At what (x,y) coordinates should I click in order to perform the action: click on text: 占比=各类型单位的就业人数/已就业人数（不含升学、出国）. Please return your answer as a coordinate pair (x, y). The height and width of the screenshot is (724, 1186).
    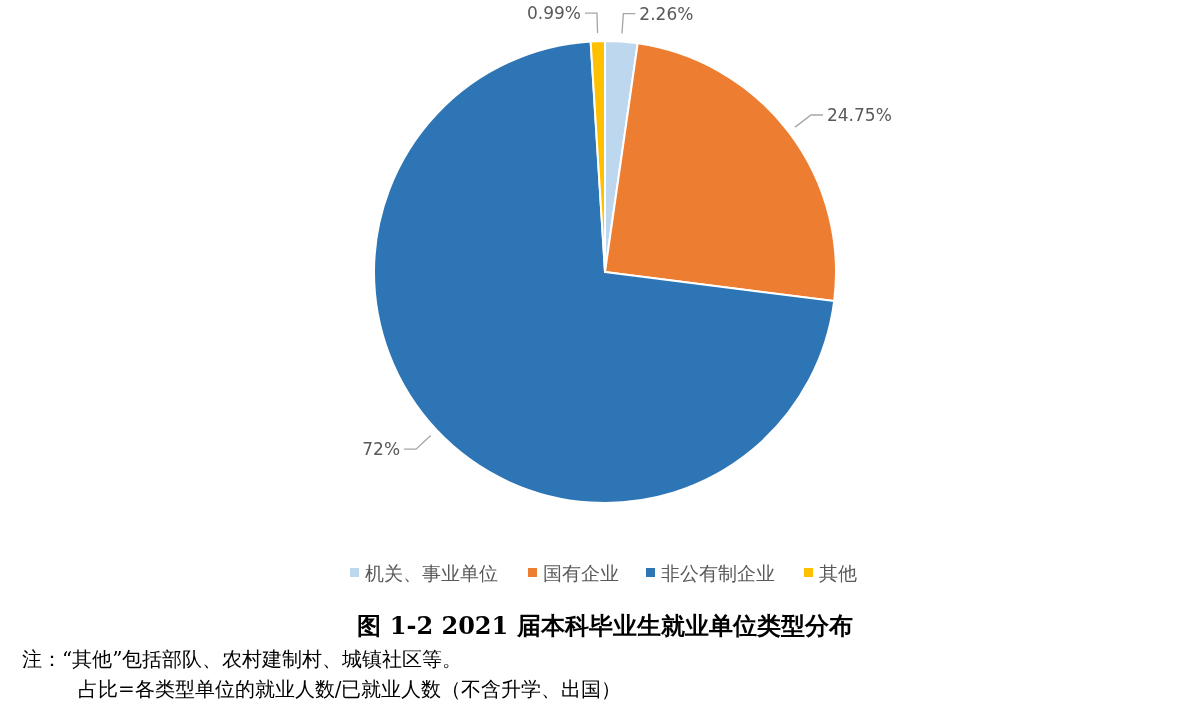
    Looking at the image, I should click on (350, 689).